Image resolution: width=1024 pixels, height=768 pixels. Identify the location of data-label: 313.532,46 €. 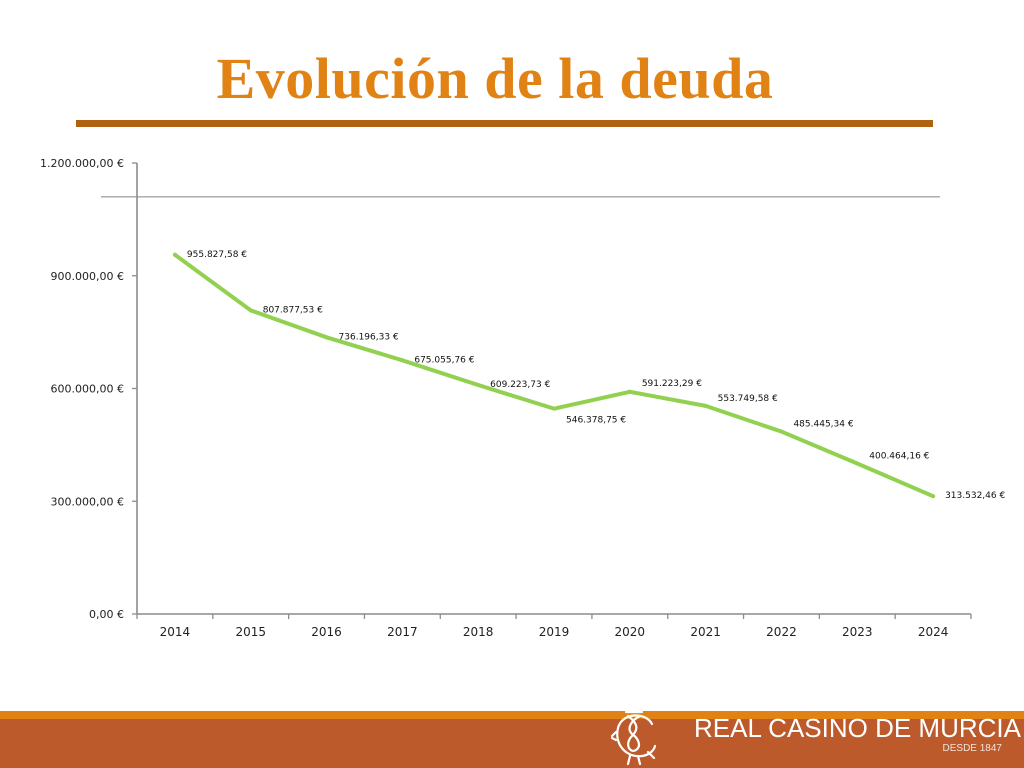
(975, 496).